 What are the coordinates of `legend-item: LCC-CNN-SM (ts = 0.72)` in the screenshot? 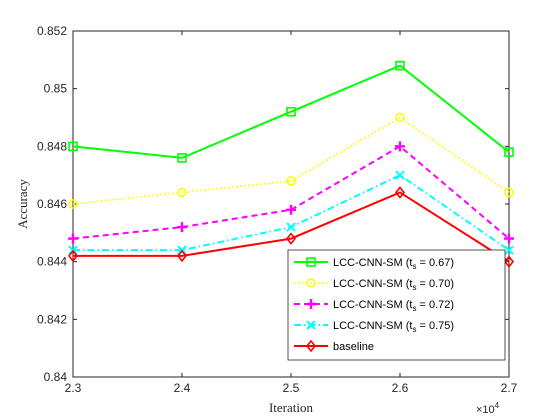 It's located at (374, 306).